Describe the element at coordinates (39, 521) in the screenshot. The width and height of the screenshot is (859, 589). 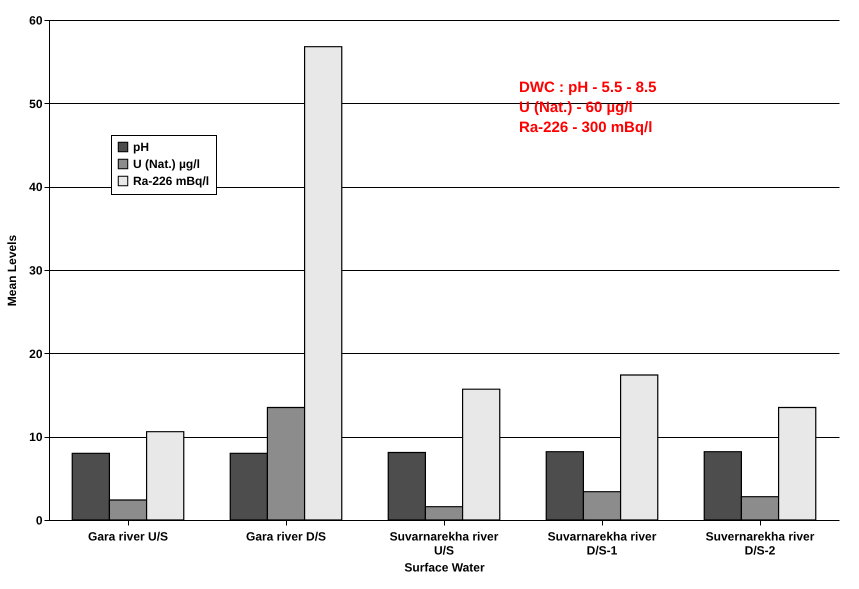
I see `y-tick-label: 0` at that location.